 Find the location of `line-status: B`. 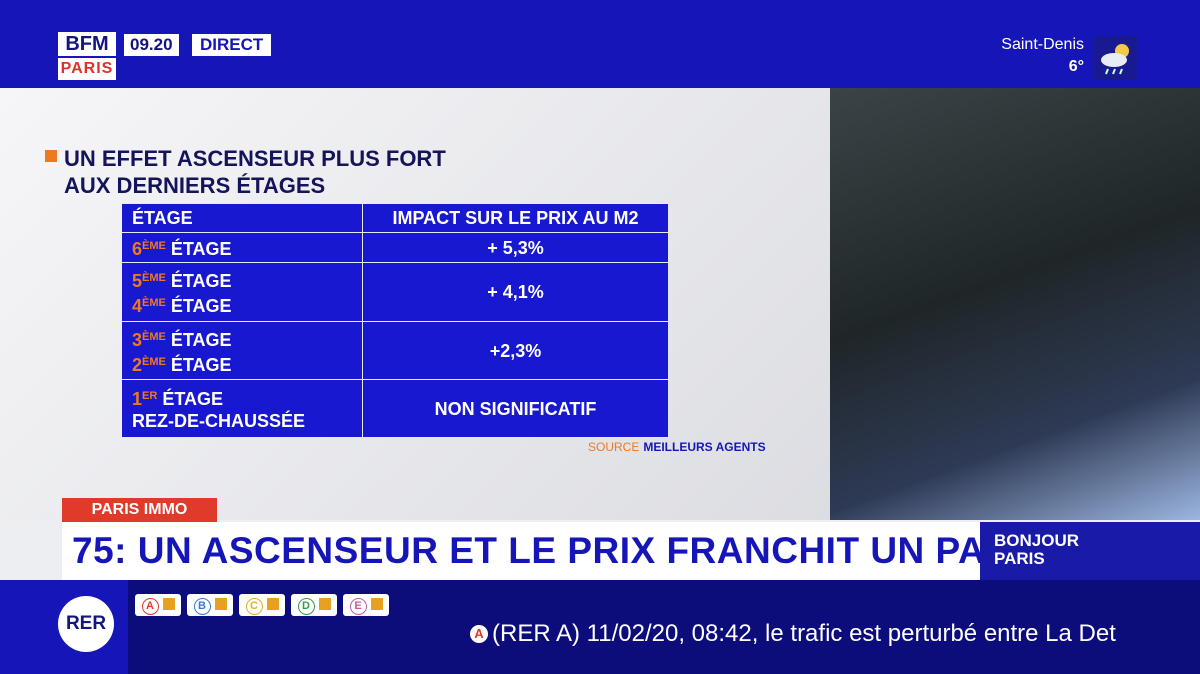

line-status: B is located at coordinates (210, 605).